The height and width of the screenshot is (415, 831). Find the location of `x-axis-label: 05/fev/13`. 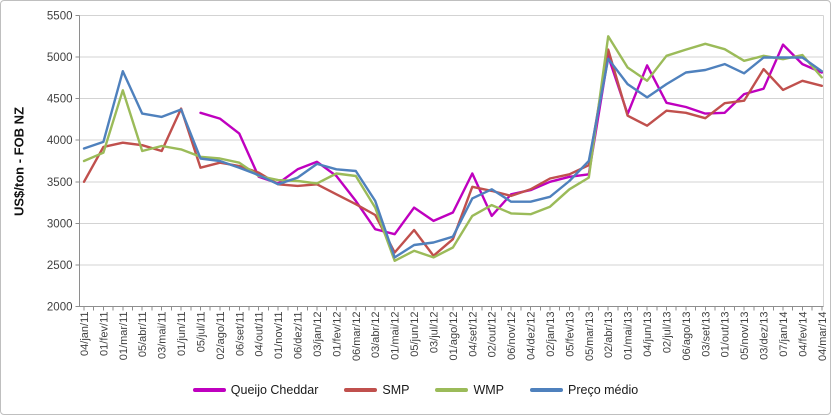

x-axis-label: 05/fev/13 is located at coordinates (570, 334).